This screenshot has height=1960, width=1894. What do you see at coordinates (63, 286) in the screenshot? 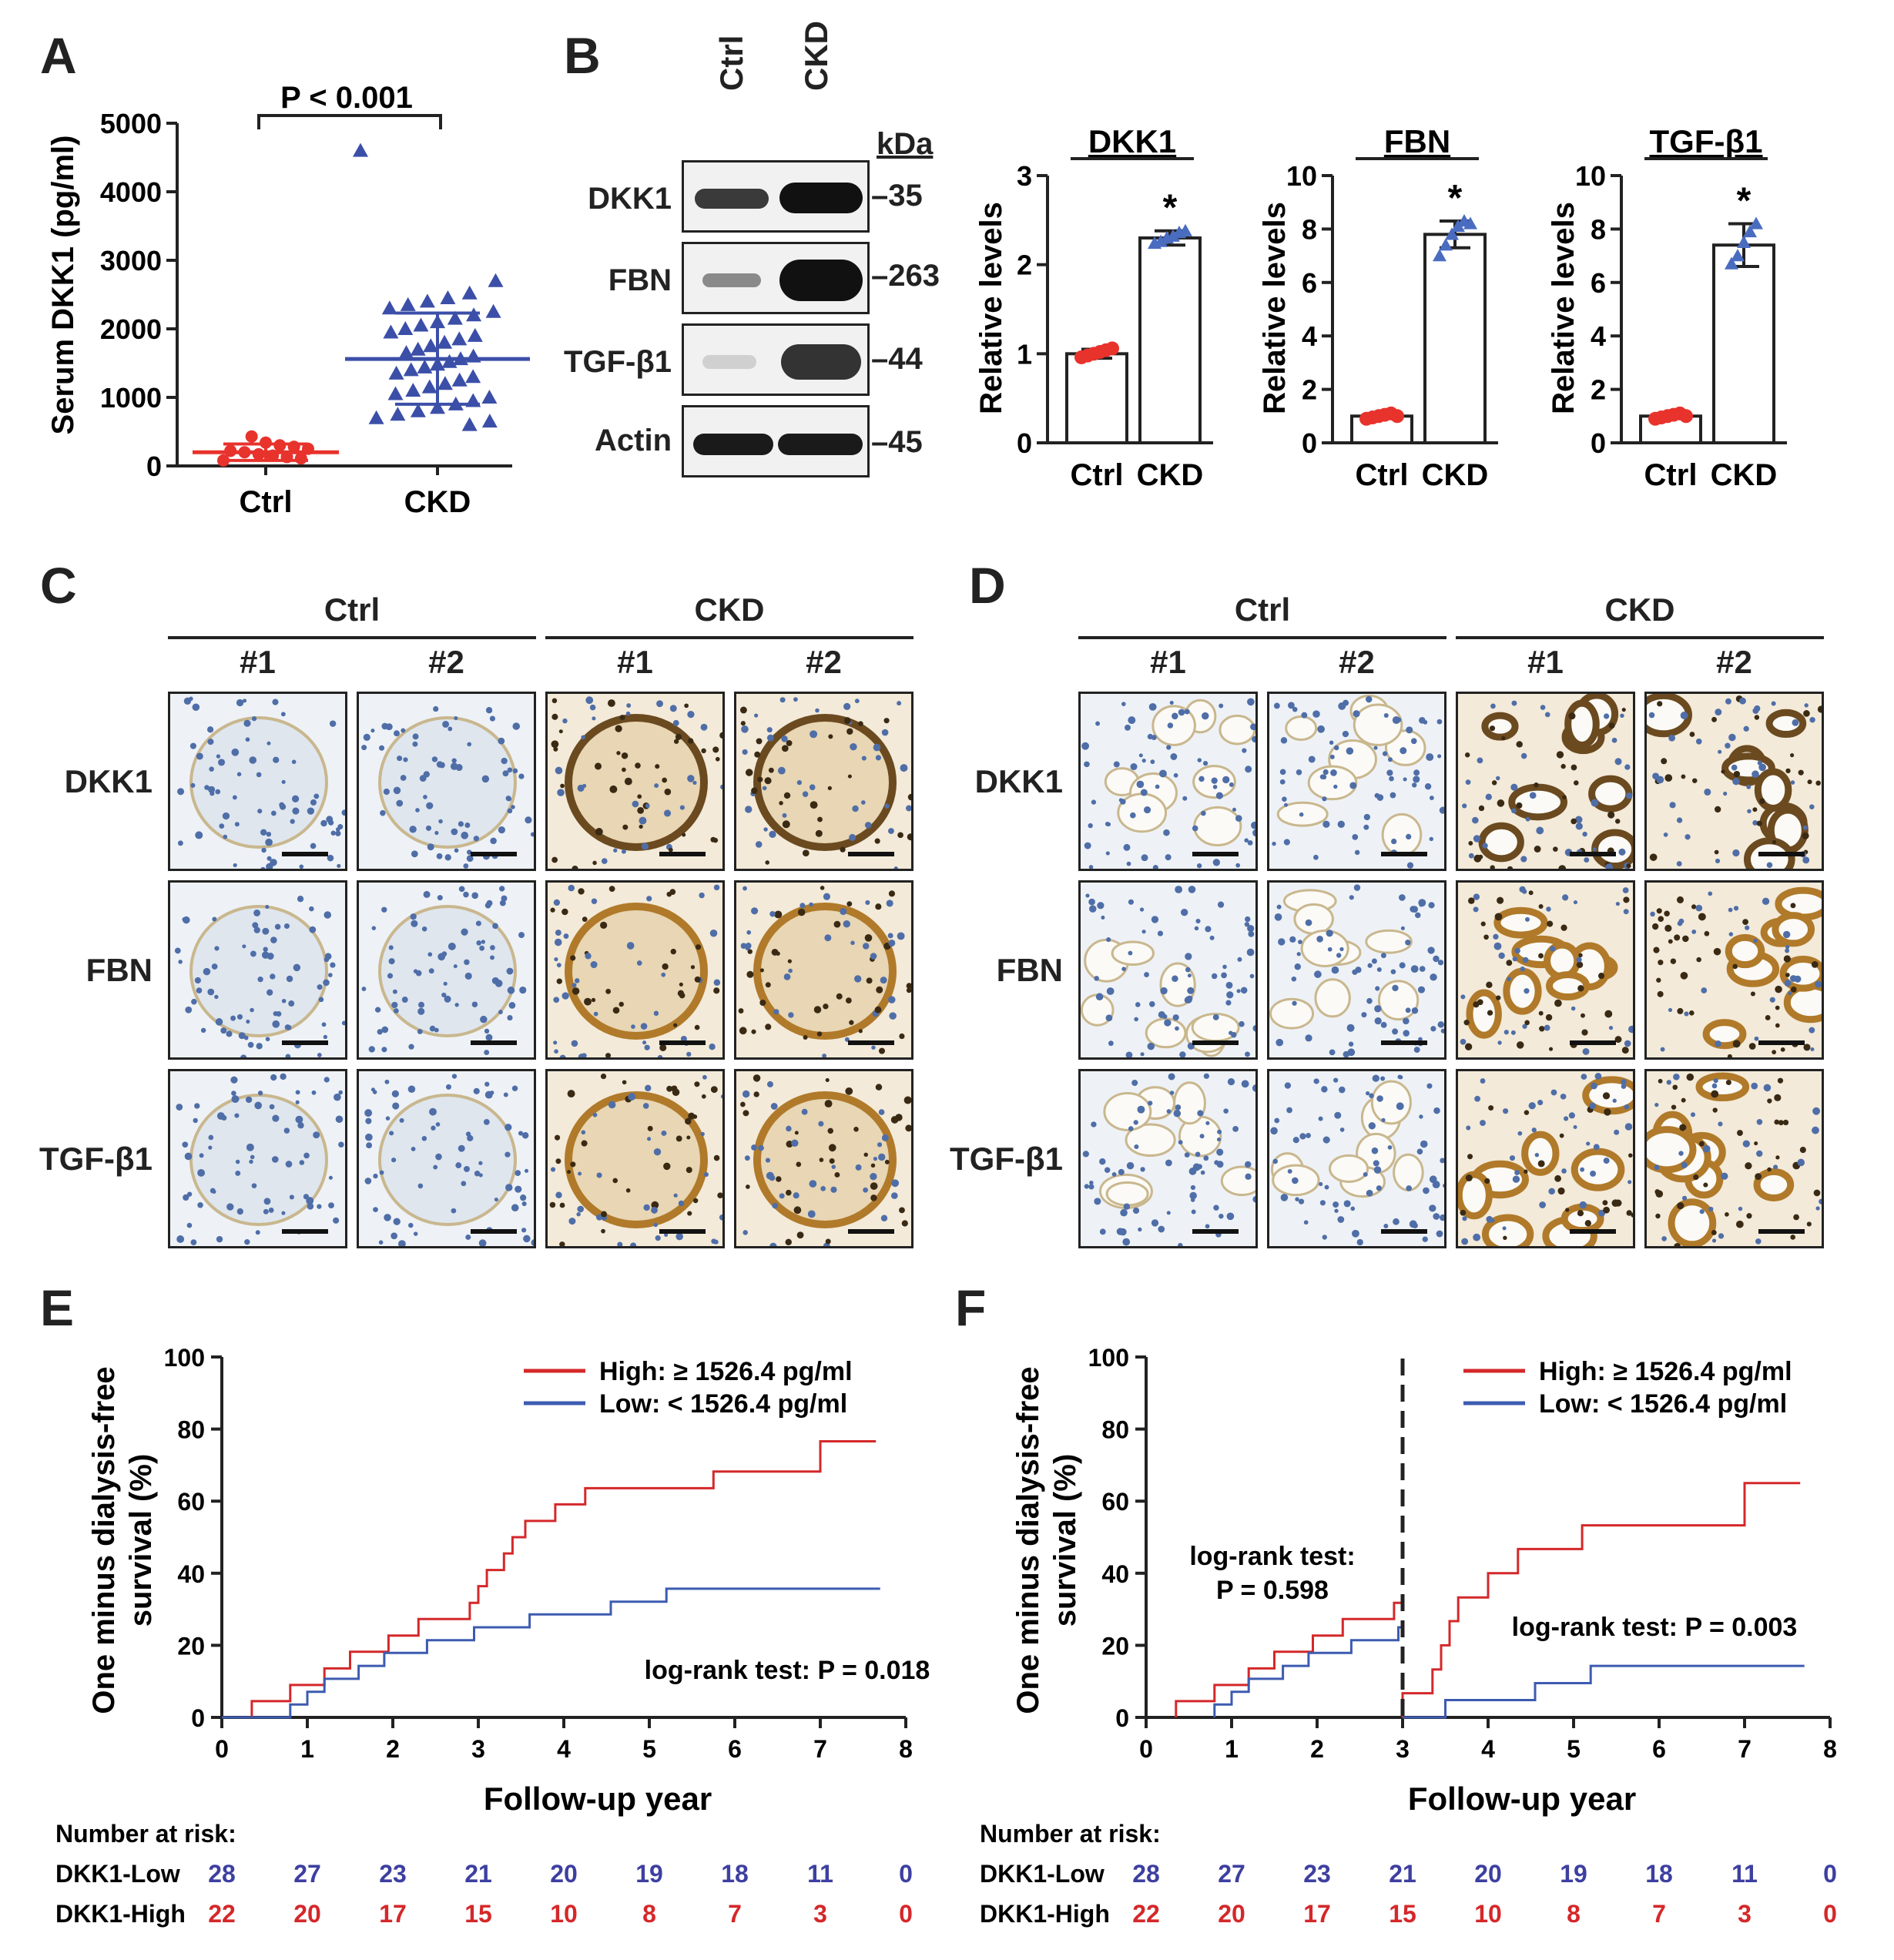
I see `panel-a-y-label: Serum DKK1 (pg/ml)` at bounding box center [63, 286].